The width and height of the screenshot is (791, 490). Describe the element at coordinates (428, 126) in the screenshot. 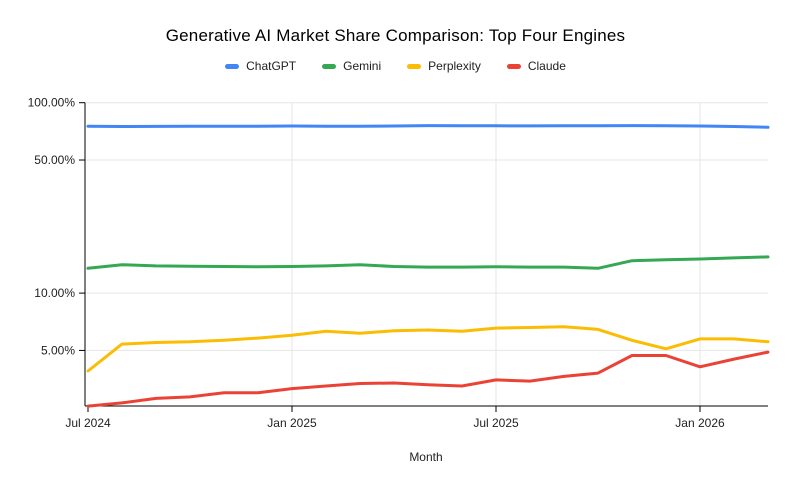

I see `series-line-chatgpt` at that location.